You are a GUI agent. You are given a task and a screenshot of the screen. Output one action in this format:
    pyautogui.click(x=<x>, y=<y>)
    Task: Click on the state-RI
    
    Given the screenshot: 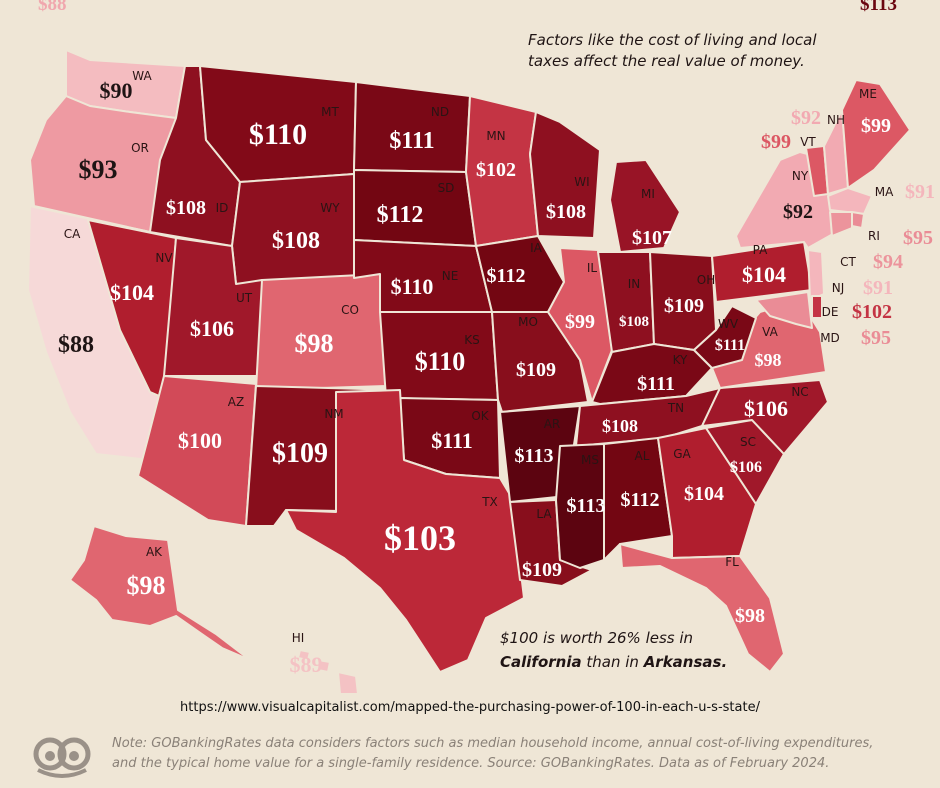 What is the action you would take?
    pyautogui.click(x=858, y=220)
    